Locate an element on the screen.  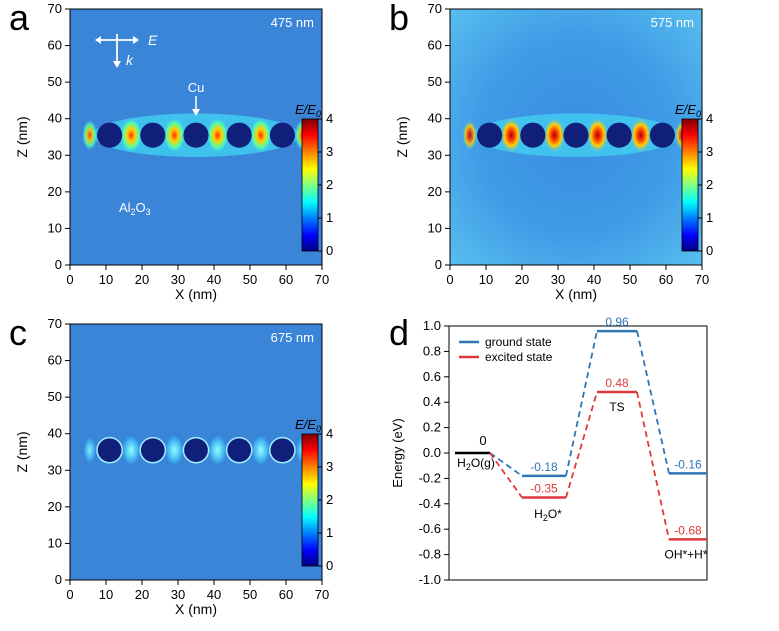
level-label-reference: 0 is located at coordinates (482, 440).